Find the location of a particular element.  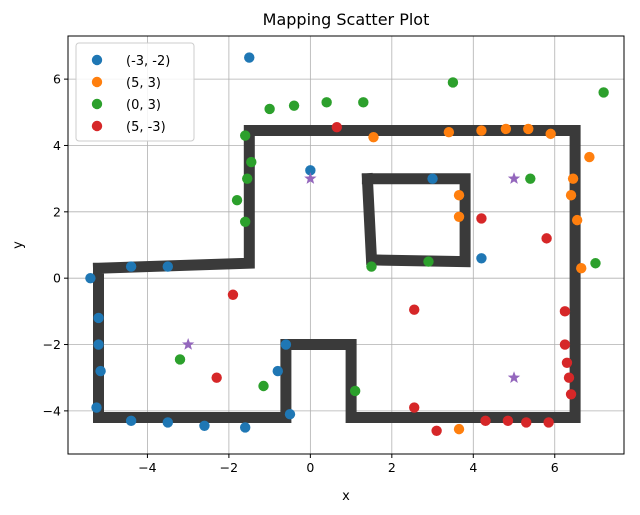

x-tick-label: −4 is located at coordinates (147, 467).